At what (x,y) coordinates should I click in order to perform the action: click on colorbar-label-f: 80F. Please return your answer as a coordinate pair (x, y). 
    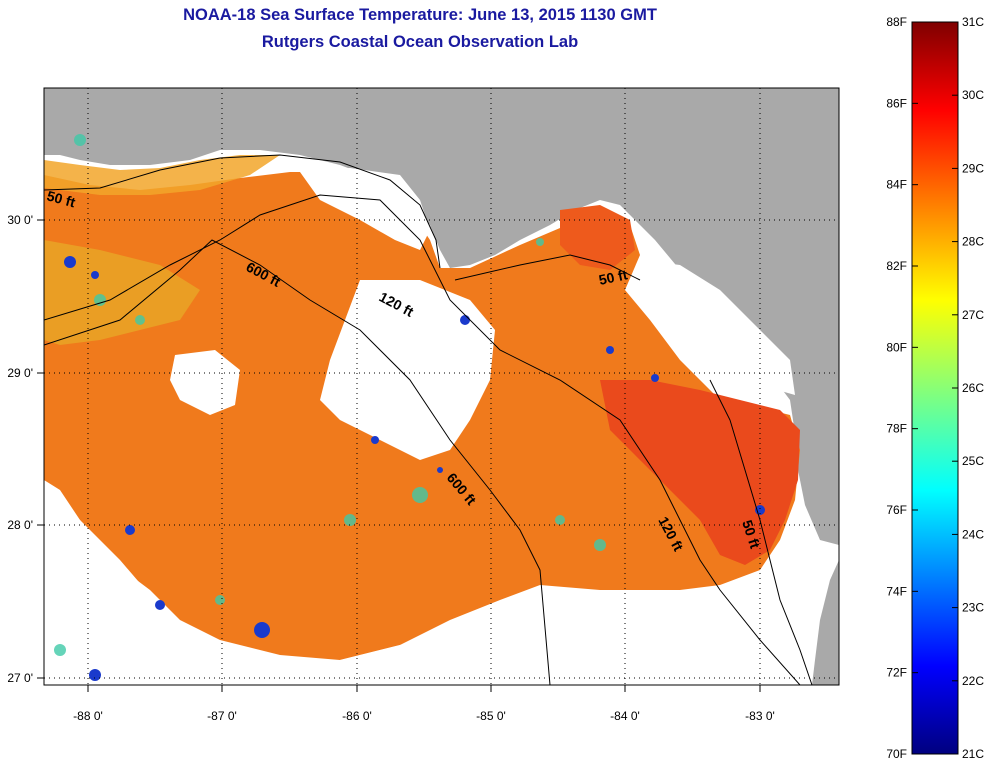
    Looking at the image, I should click on (896, 347).